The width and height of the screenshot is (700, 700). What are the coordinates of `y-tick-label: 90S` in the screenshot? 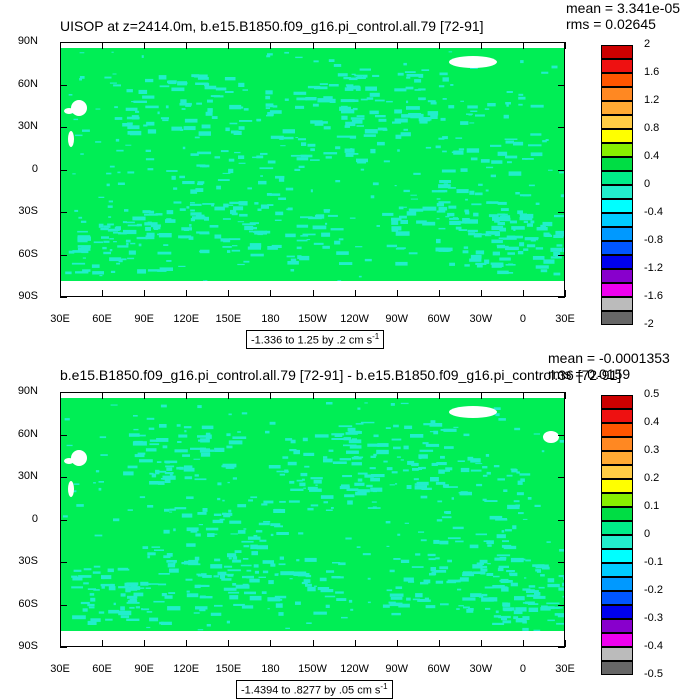 It's located at (28, 296).